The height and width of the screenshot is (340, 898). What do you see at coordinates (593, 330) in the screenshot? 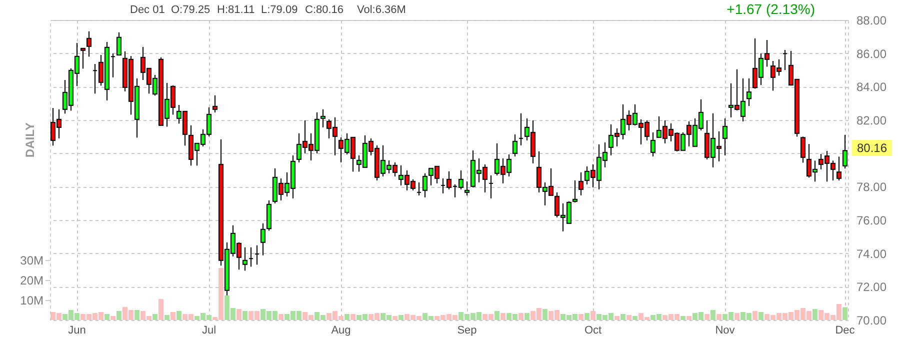
I see `x-tick-label: Oct` at bounding box center [593, 330].